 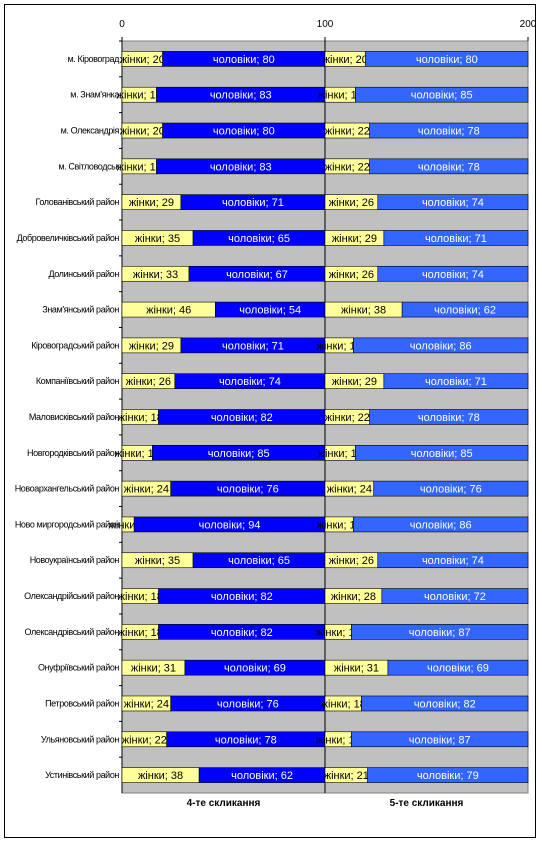 What do you see at coordinates (353, 597) in the screenshot?
I see `data-label: жінки; 28` at bounding box center [353, 597].